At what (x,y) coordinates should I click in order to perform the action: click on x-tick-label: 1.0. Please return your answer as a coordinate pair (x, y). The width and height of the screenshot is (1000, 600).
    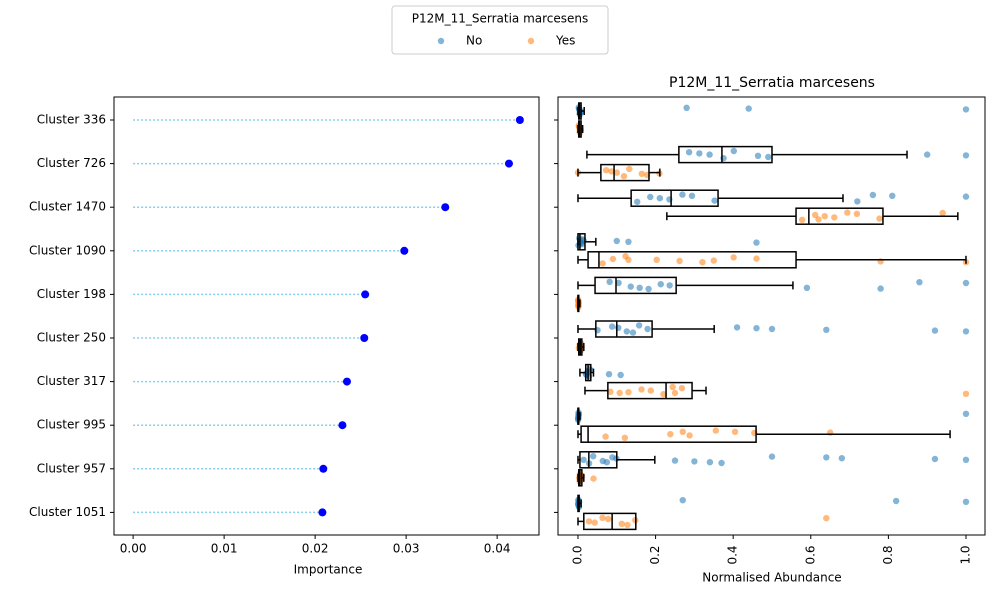
    Looking at the image, I should click on (965, 554).